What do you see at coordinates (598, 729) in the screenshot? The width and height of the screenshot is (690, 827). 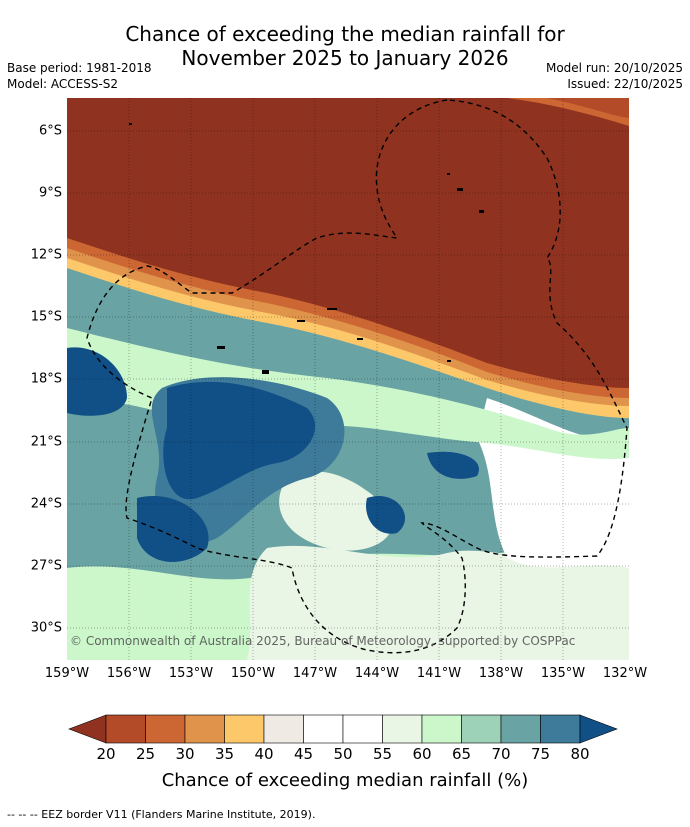 I see `colorbar-over-triangle` at bounding box center [598, 729].